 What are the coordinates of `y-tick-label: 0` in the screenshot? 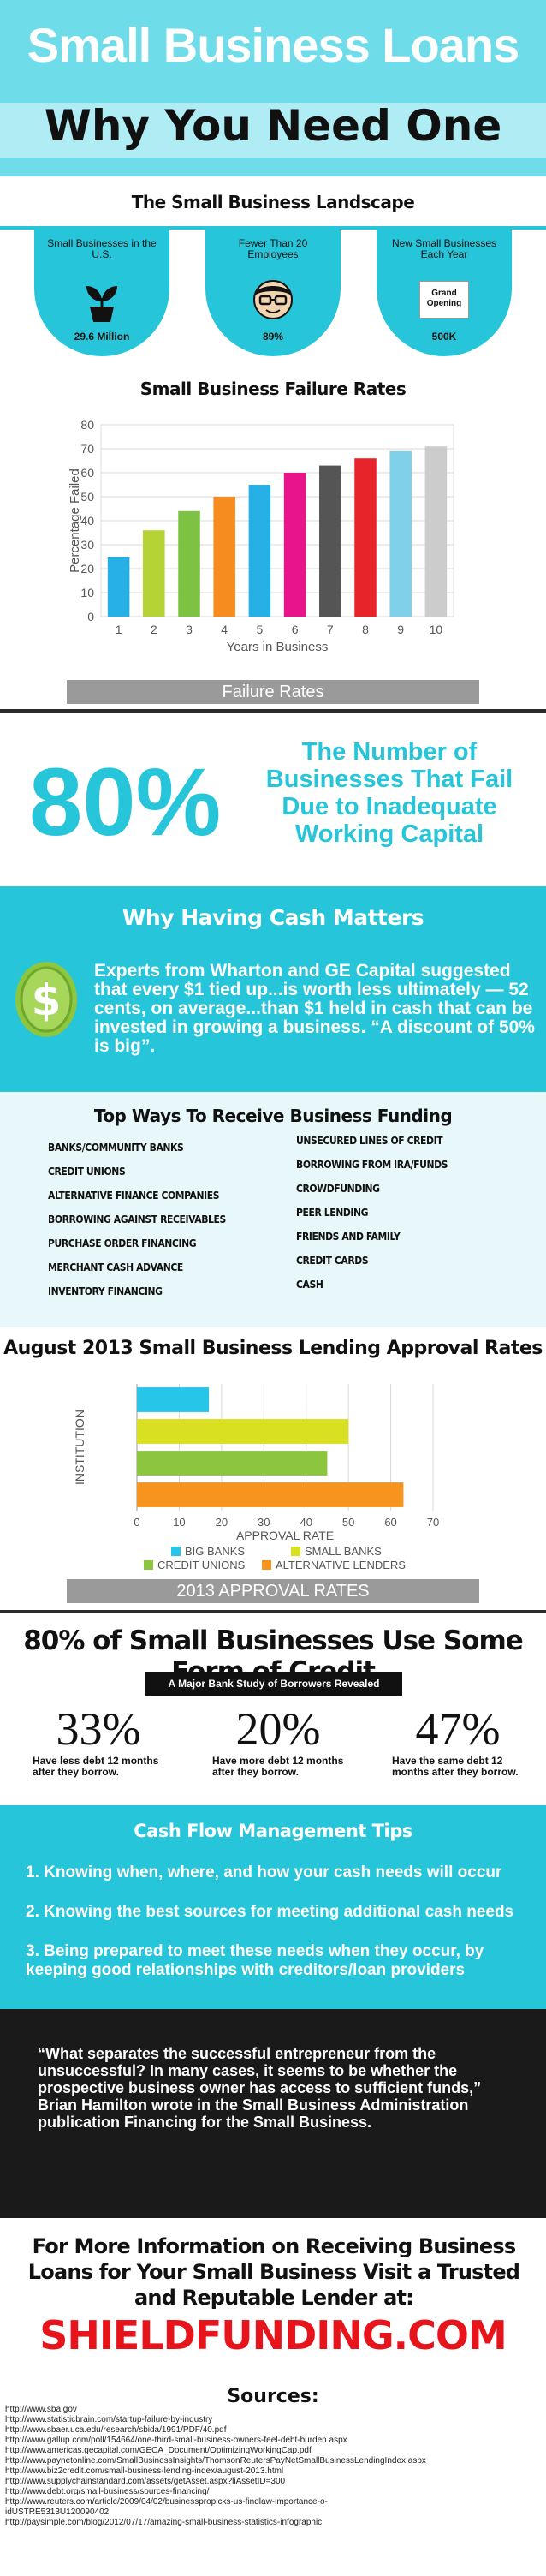 It's located at (90, 616).